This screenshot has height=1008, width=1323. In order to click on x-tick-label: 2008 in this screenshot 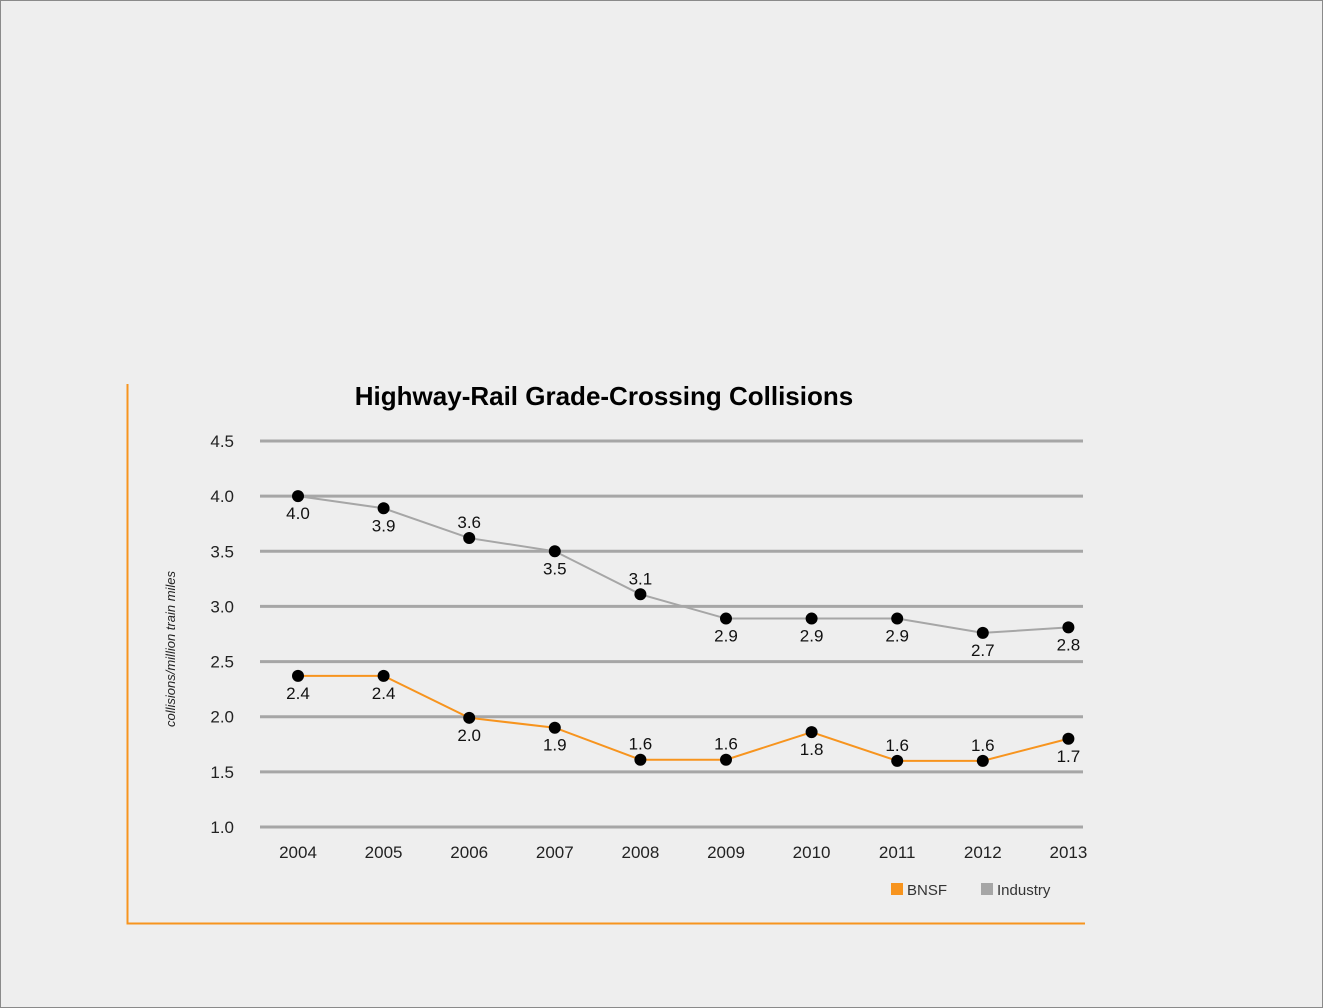, I will do `click(640, 852)`.